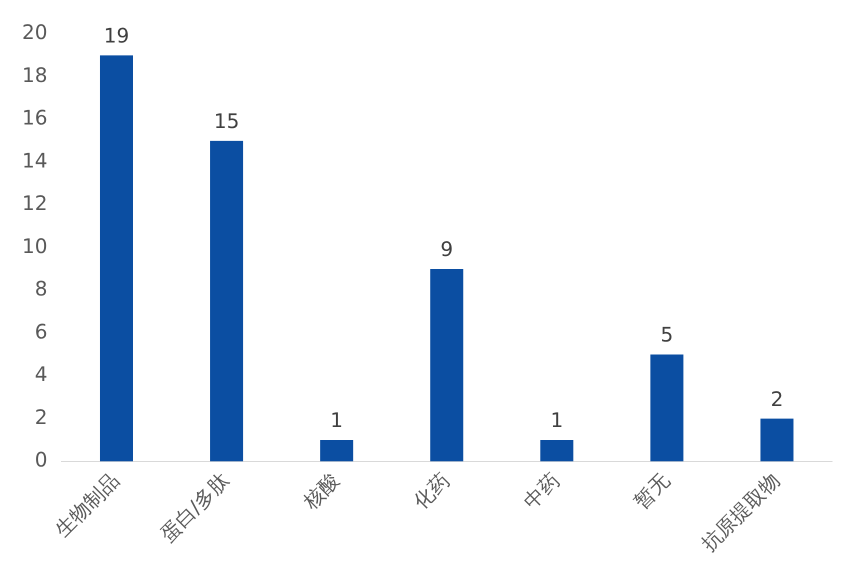 This screenshot has height=573, width=860. I want to click on y-tick-label: 14, so click(35, 160).